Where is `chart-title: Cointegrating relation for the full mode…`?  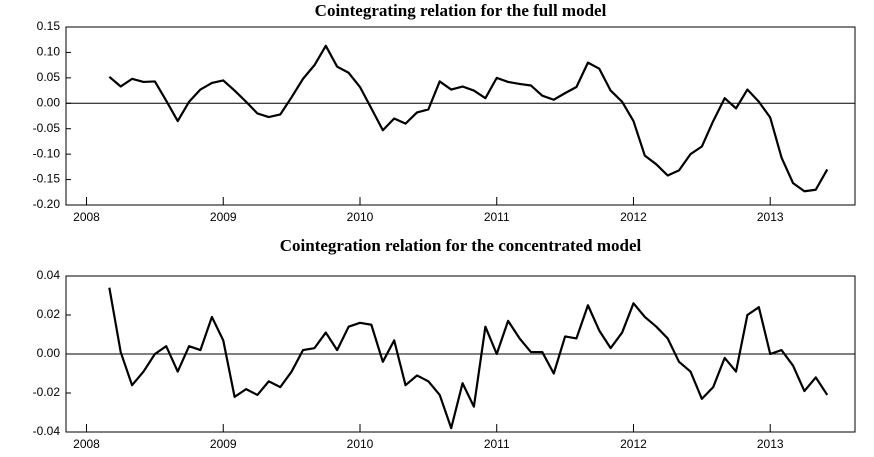
chart-title: Cointegrating relation for the full mode… is located at coordinates (461, 10).